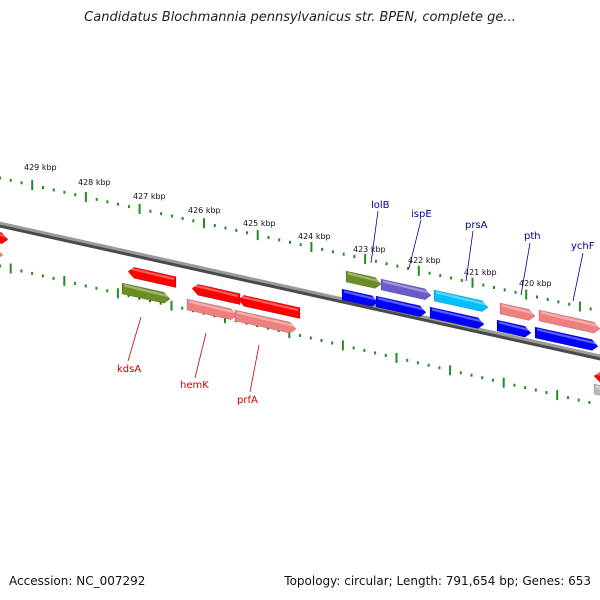 The image size is (600, 600). I want to click on gene-label-kdsA: kdsA, so click(129, 369).